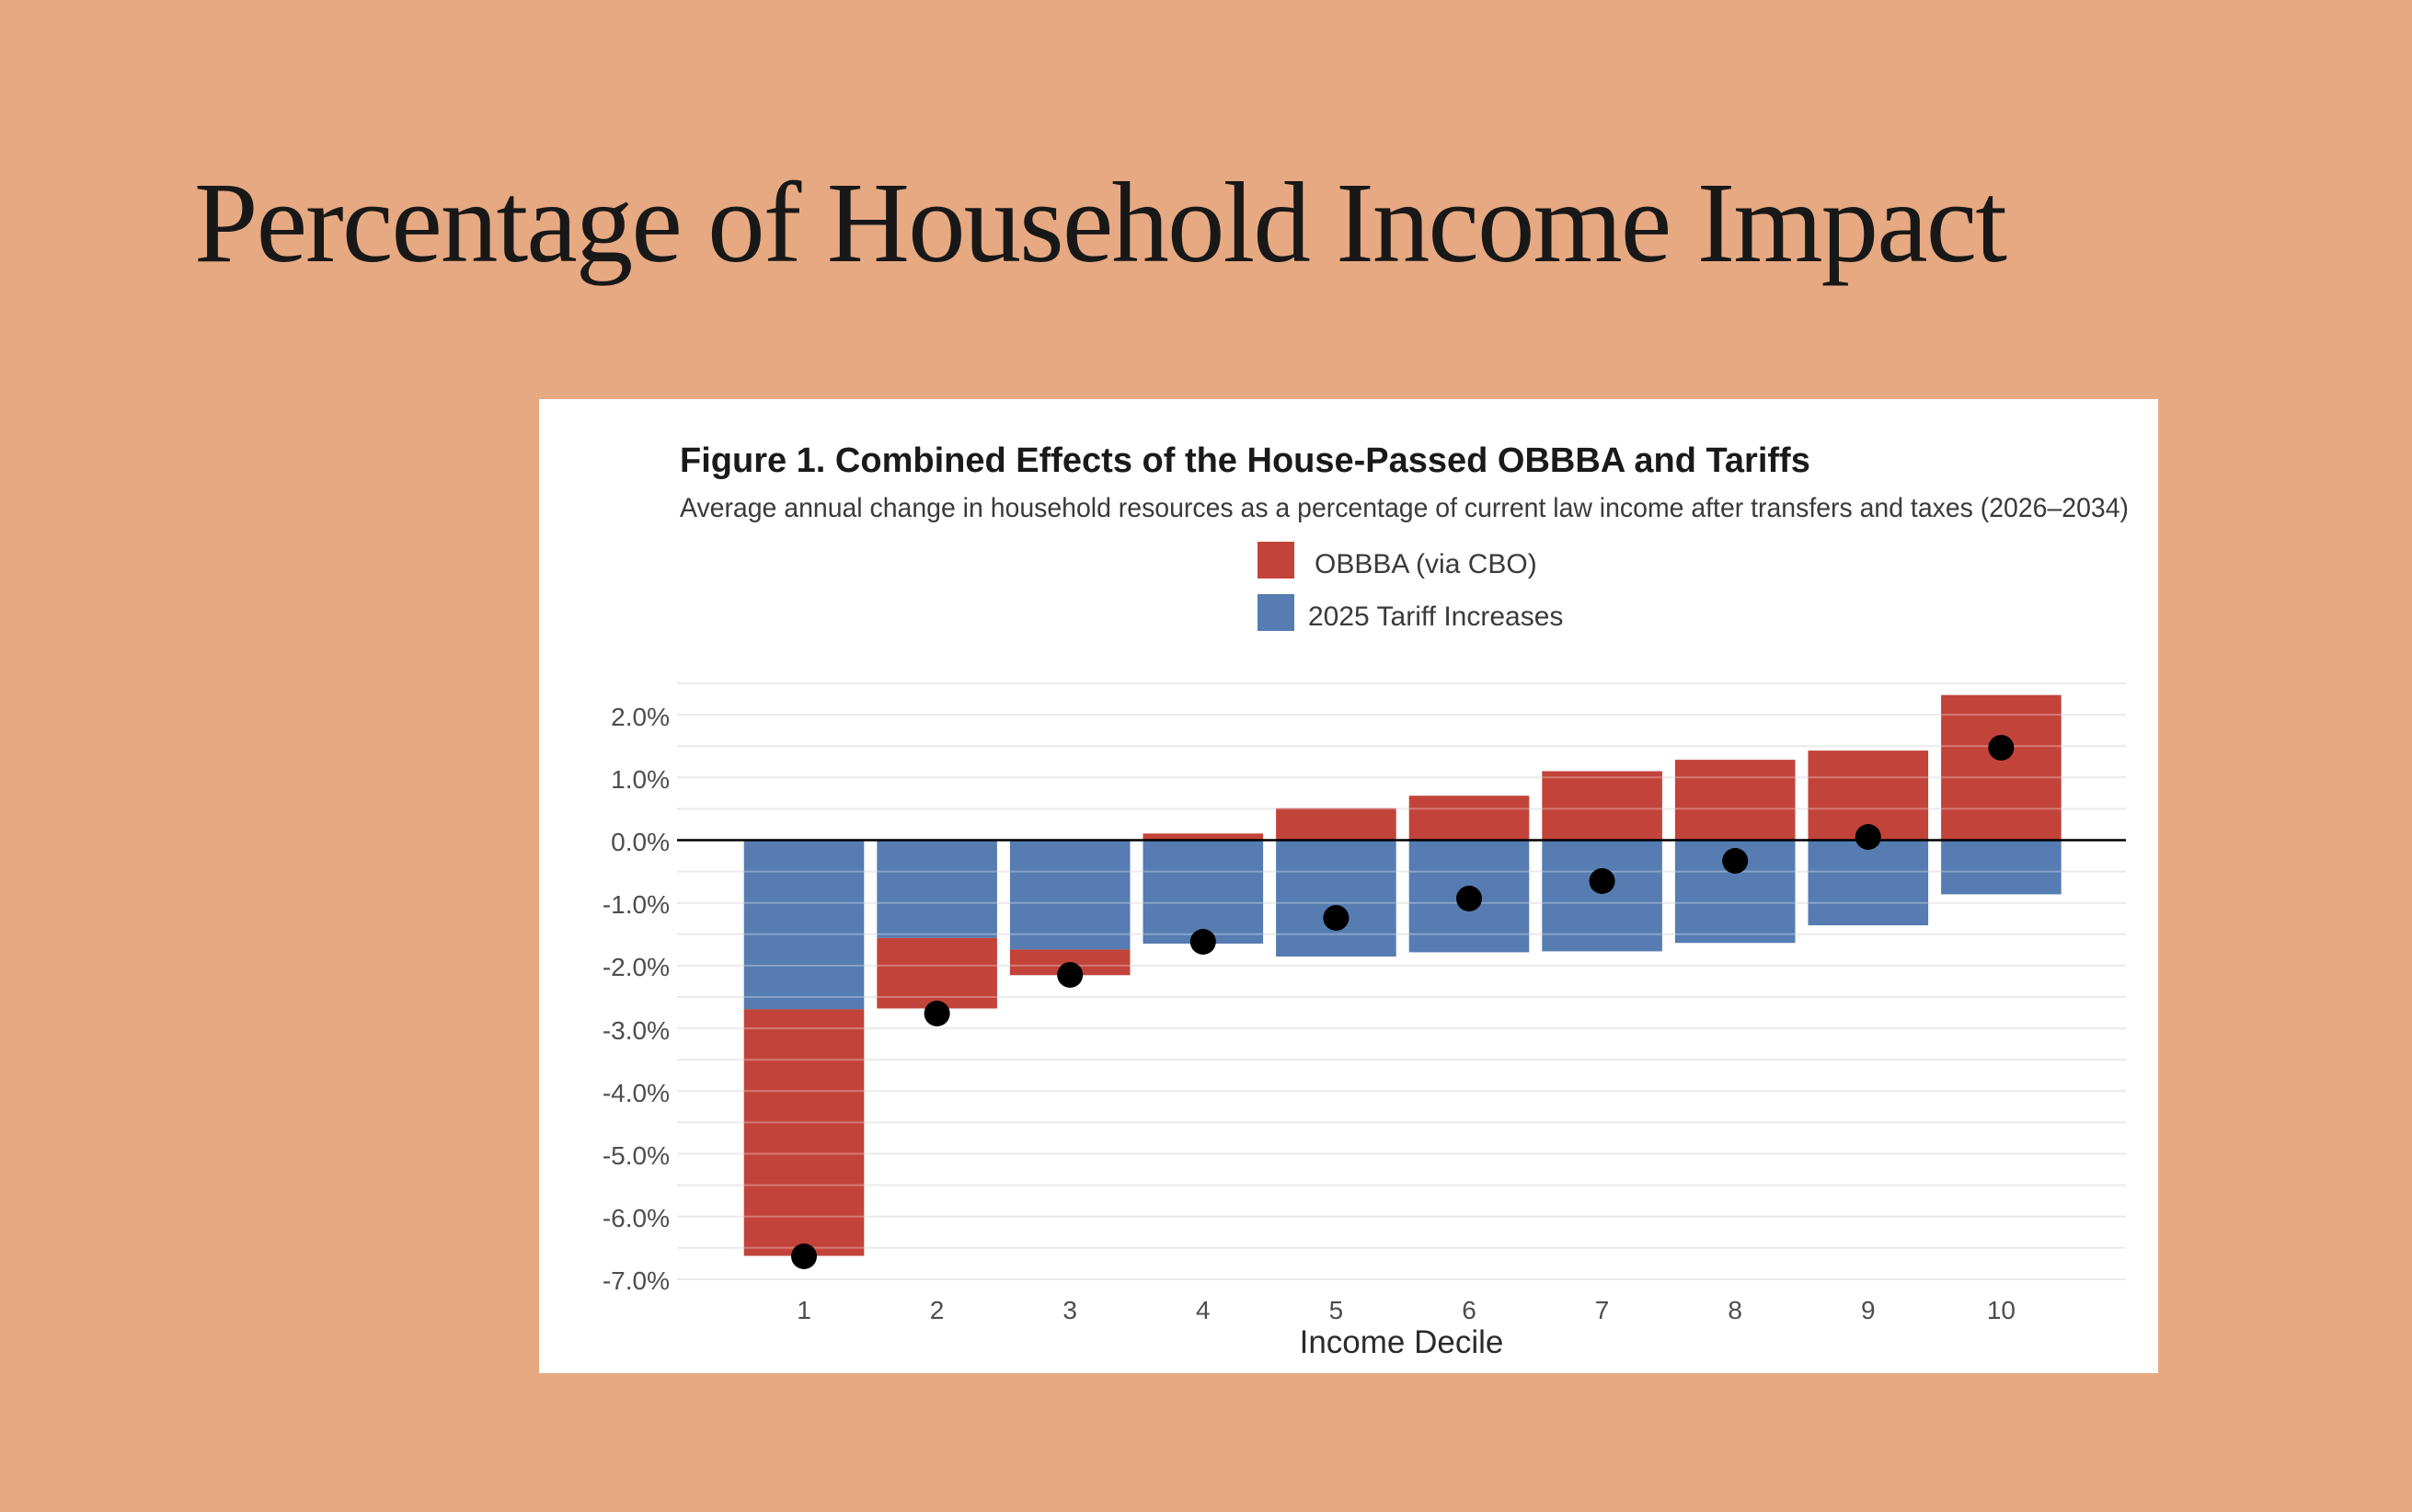 Image resolution: width=2412 pixels, height=1512 pixels. I want to click on svg-text: 2025 Tariff Increases, so click(1436, 616).